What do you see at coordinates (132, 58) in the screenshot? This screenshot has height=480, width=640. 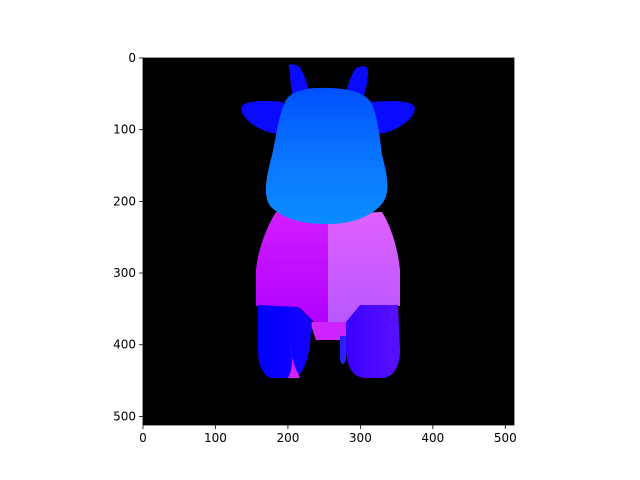 I see `y-tick-label: 0` at bounding box center [132, 58].